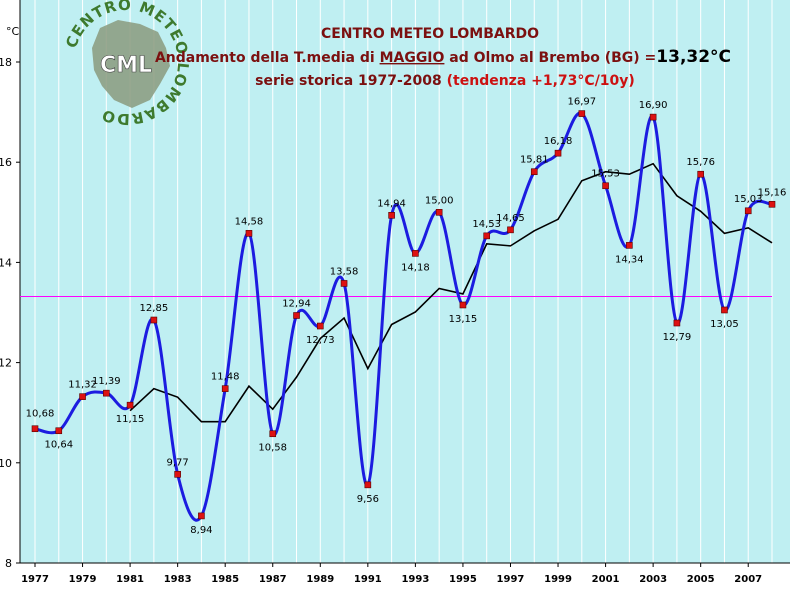 The width and height of the screenshot is (790, 604). What do you see at coordinates (653, 105) in the screenshot?
I see `data-label: 16,90` at bounding box center [653, 105].